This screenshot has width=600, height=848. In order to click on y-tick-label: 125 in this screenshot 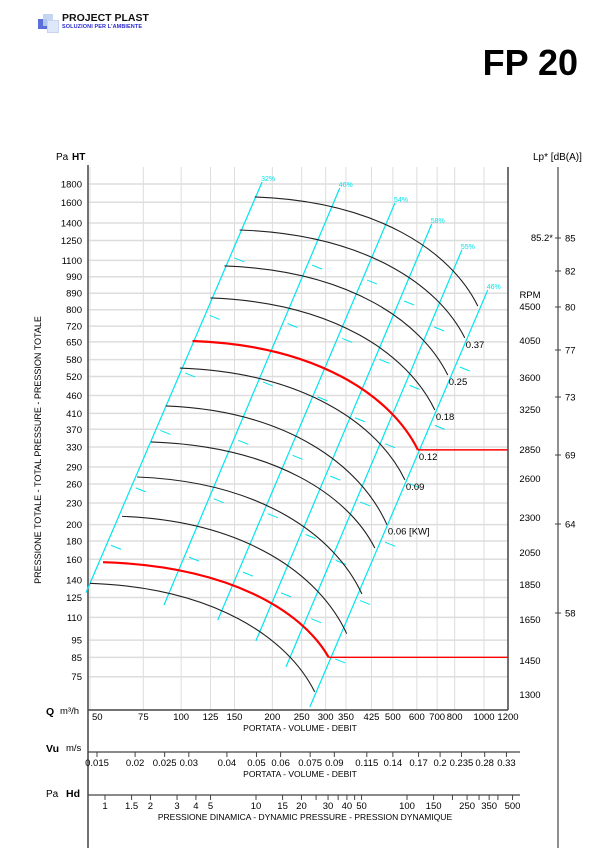, I will do `click(74, 598)`.